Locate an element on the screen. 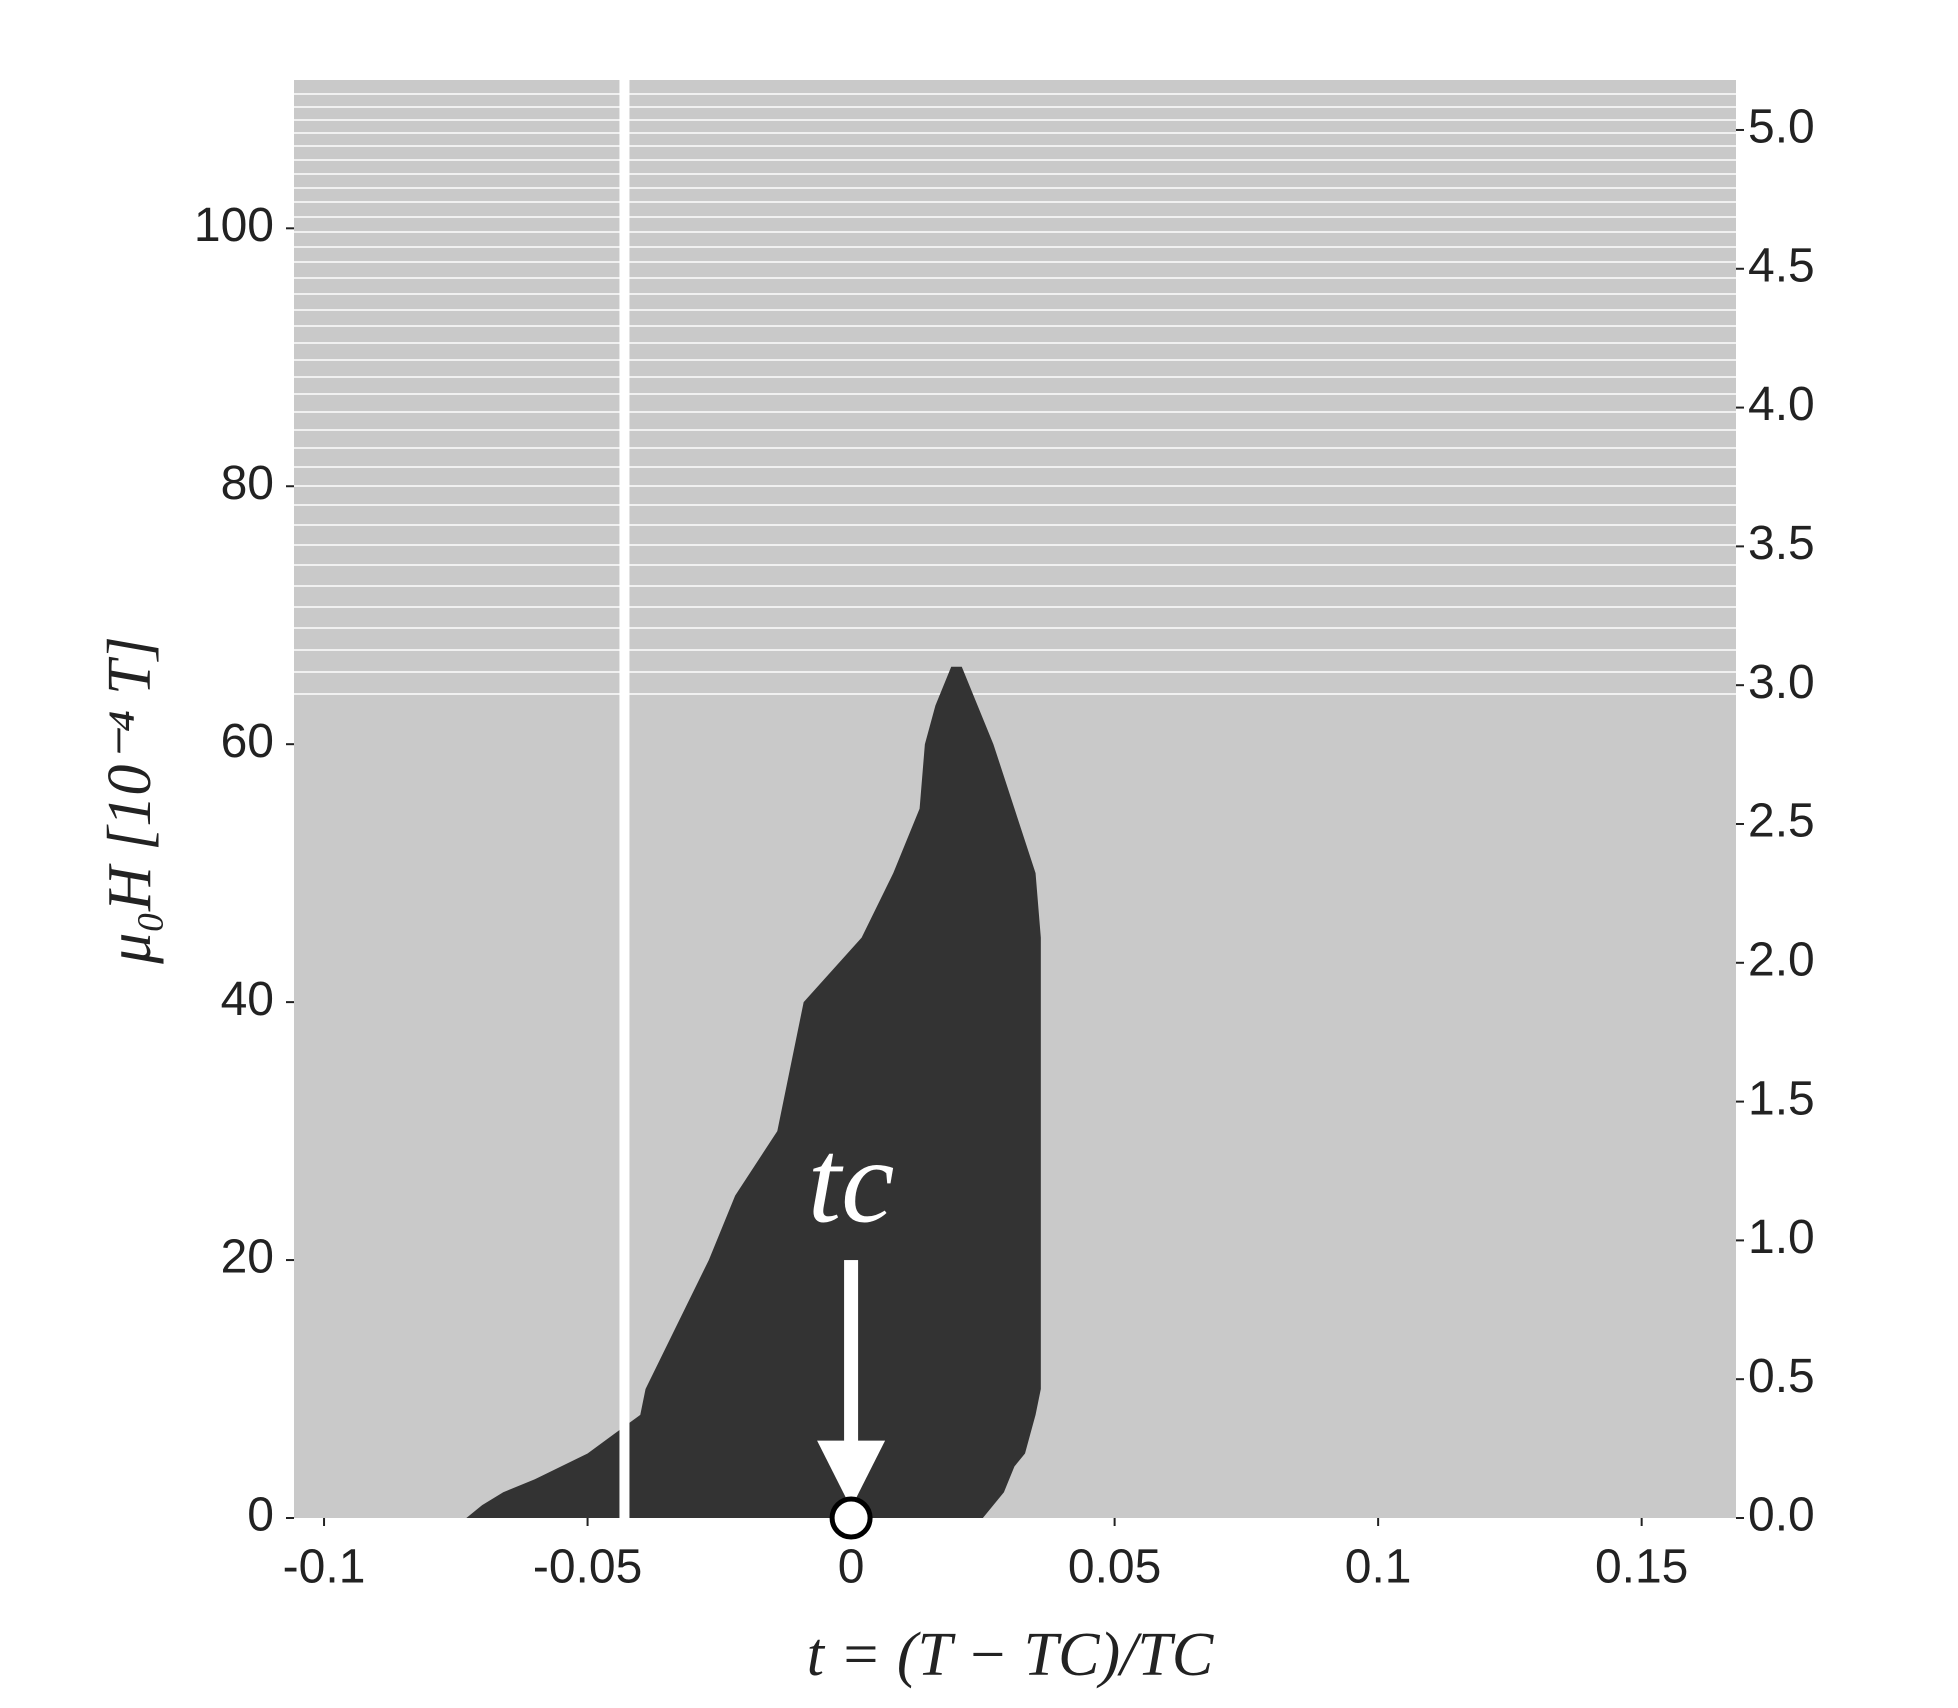 Image resolution: width=1958 pixels, height=1708 pixels. y-tick-label: 60 is located at coordinates (247, 741).